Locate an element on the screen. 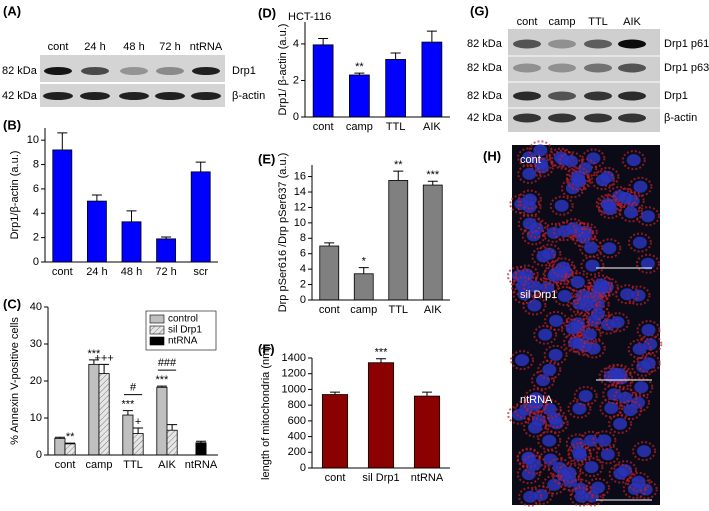  y-tick-label: 10 is located at coordinates (300, 223).